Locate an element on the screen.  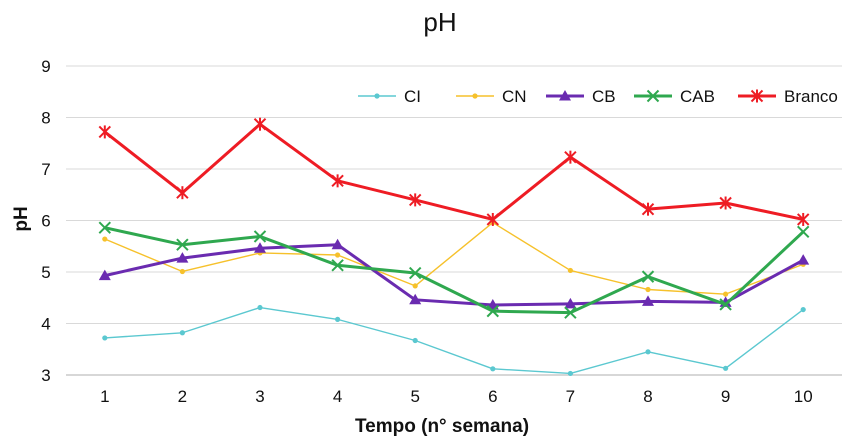
legend-item-branco: Branco is located at coordinates (788, 96).